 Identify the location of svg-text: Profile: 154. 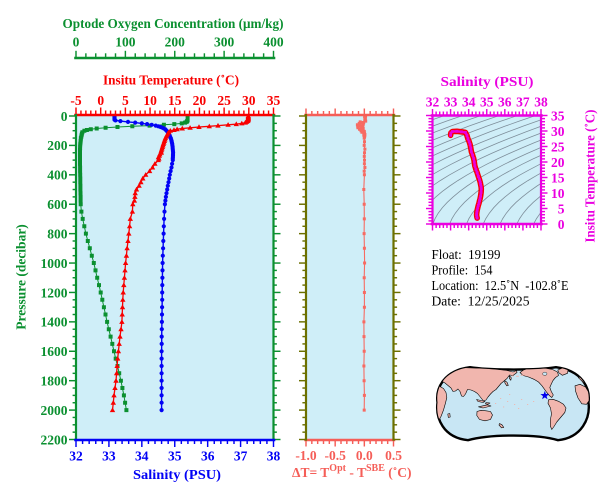
(462, 271).